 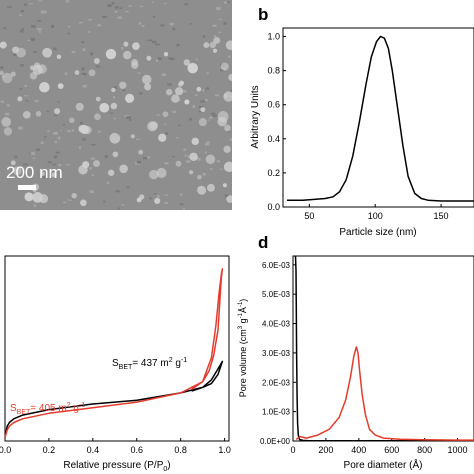 I want to click on x-tick-label: 100, so click(x=375, y=216).